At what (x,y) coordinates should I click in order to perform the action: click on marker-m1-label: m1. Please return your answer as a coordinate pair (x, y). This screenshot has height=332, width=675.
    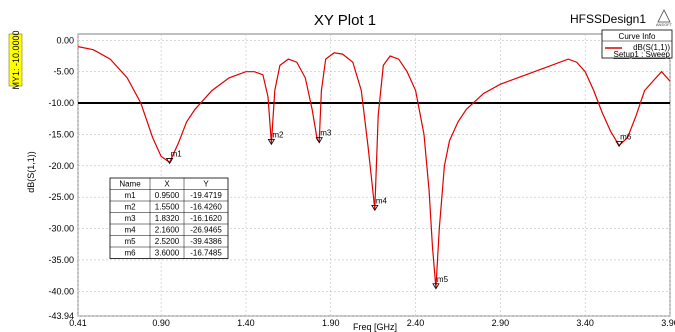
    Looking at the image, I should click on (177, 153).